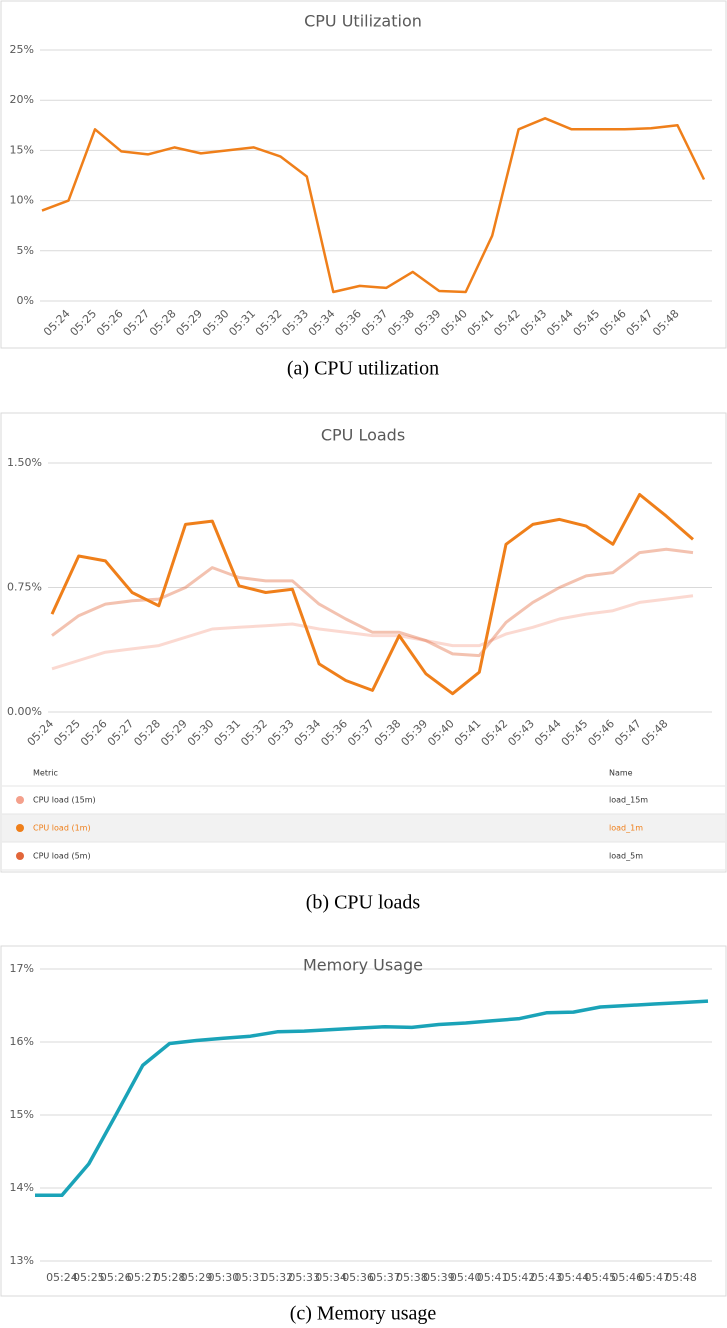 The image size is (727, 1328). I want to click on x-tick-label: 05:29, so click(197, 1277).